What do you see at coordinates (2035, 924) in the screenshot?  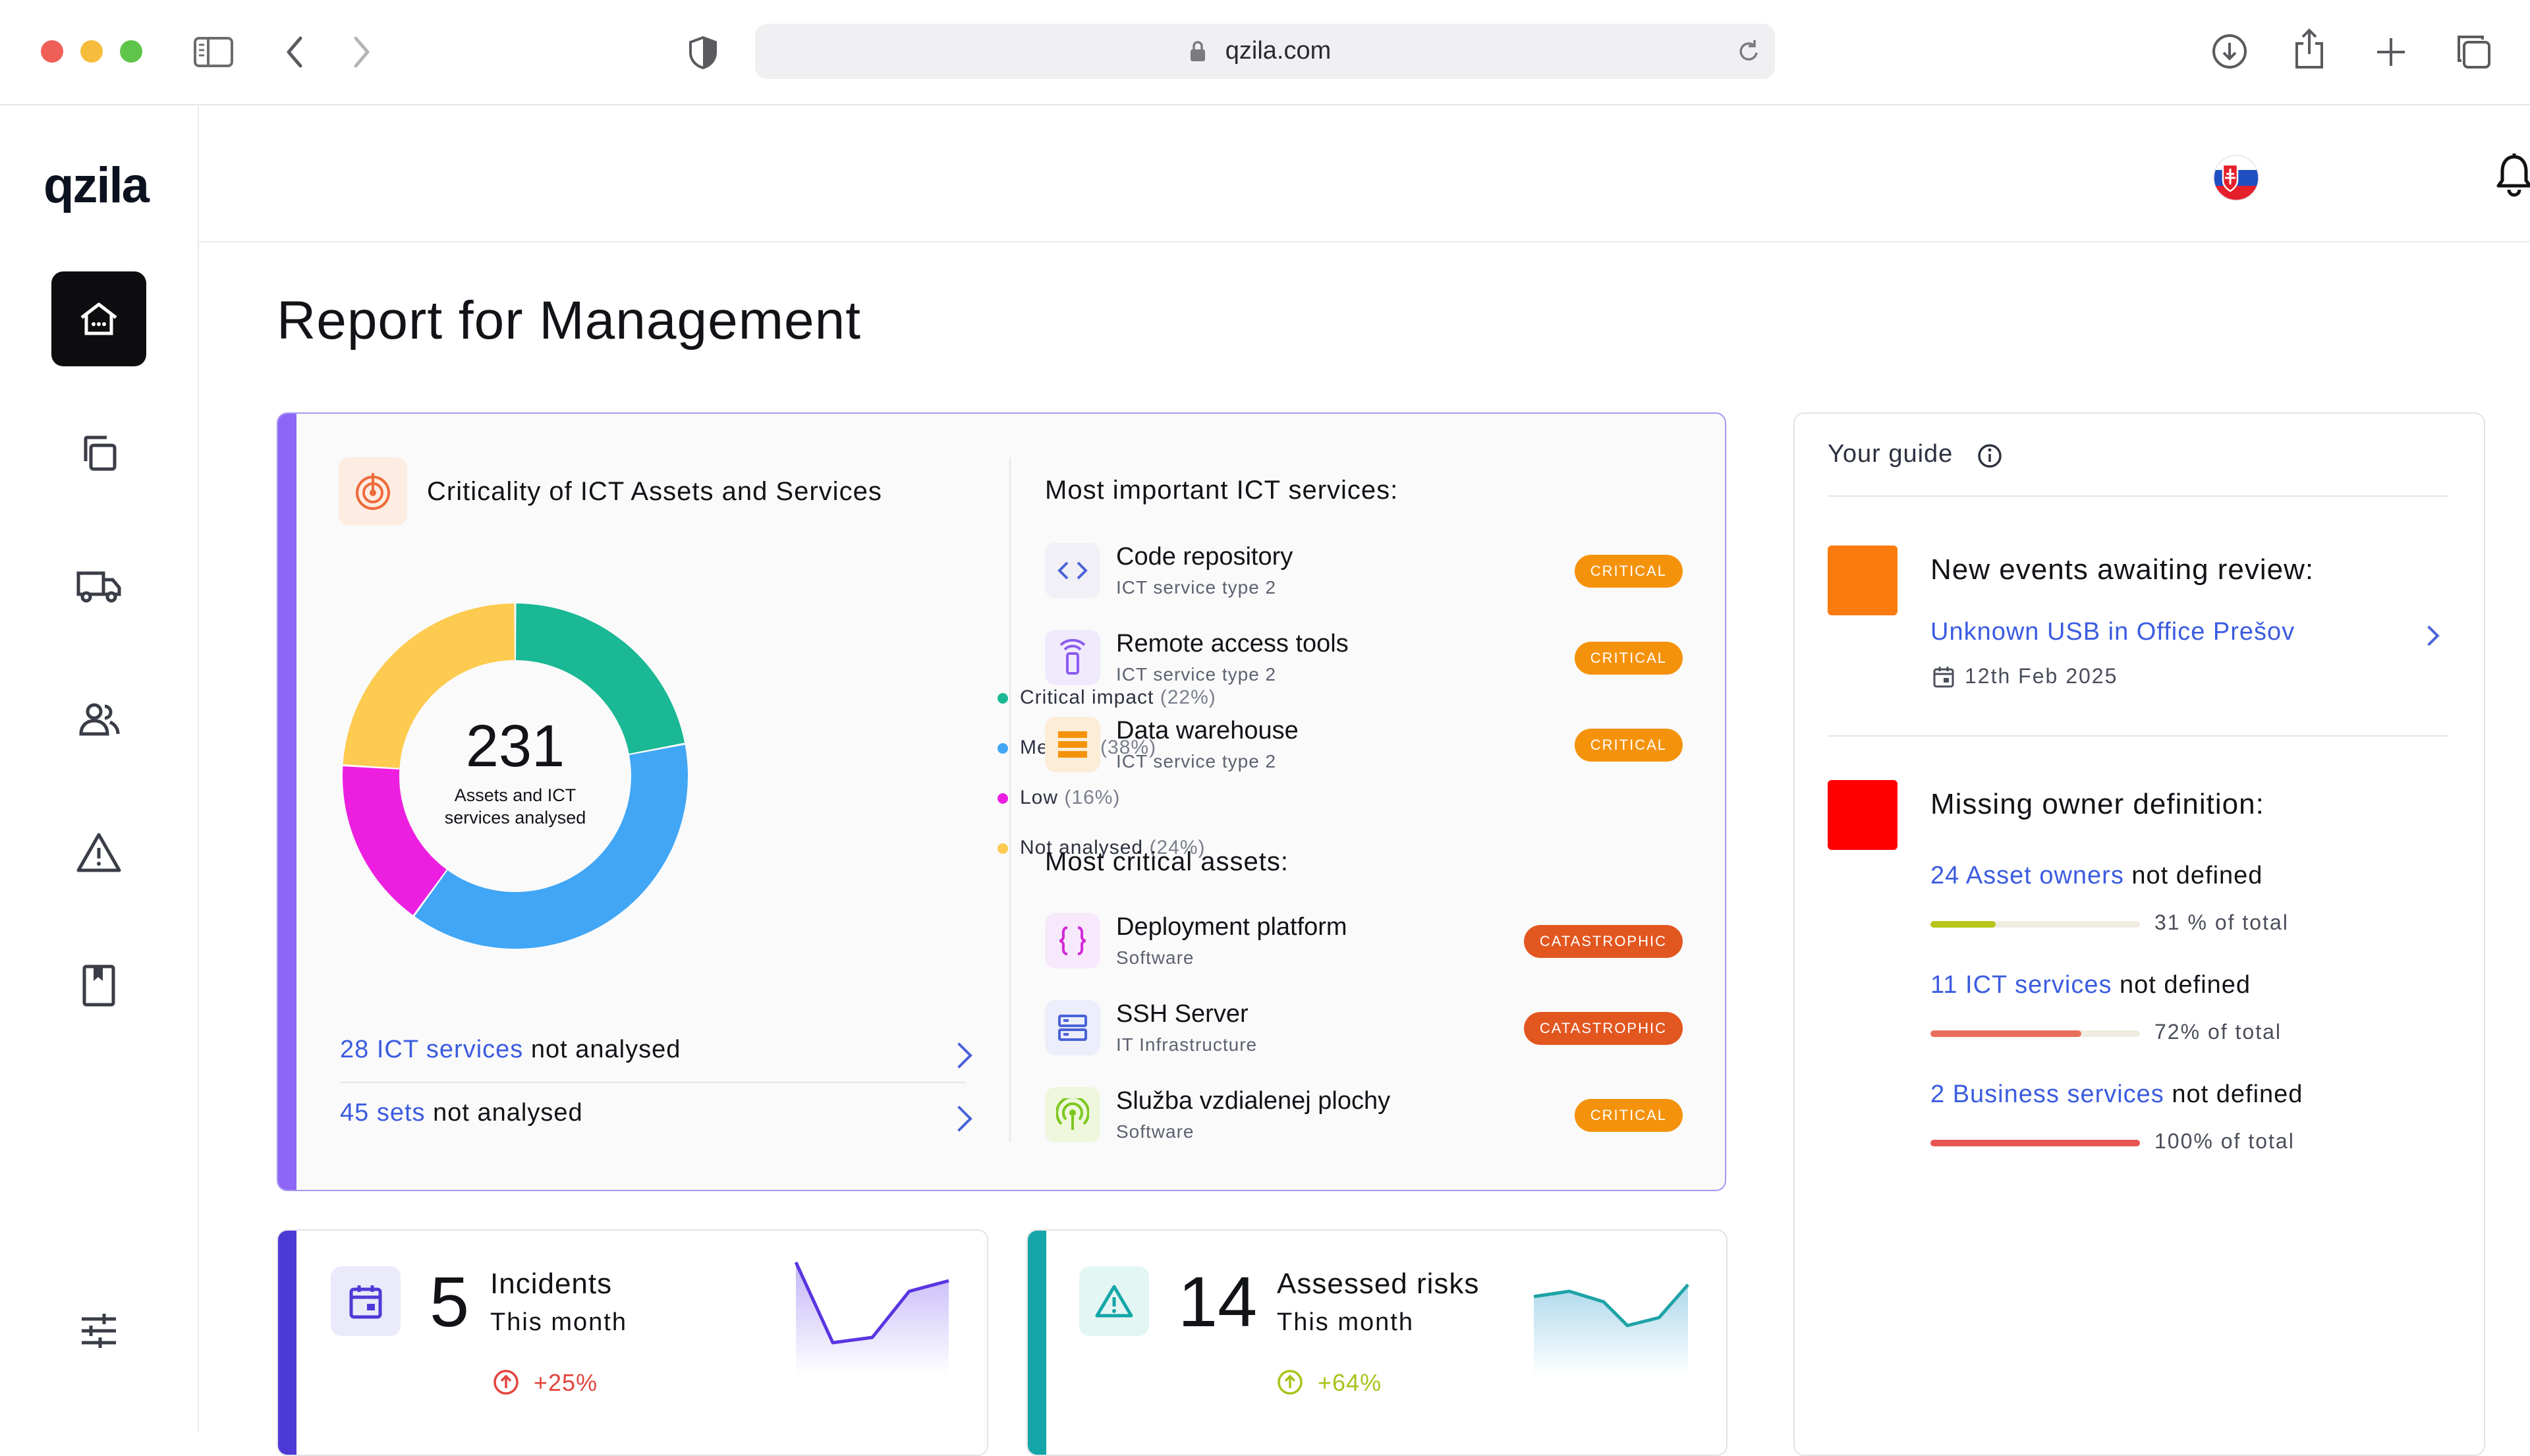 I see `owner-progress-bar` at bounding box center [2035, 924].